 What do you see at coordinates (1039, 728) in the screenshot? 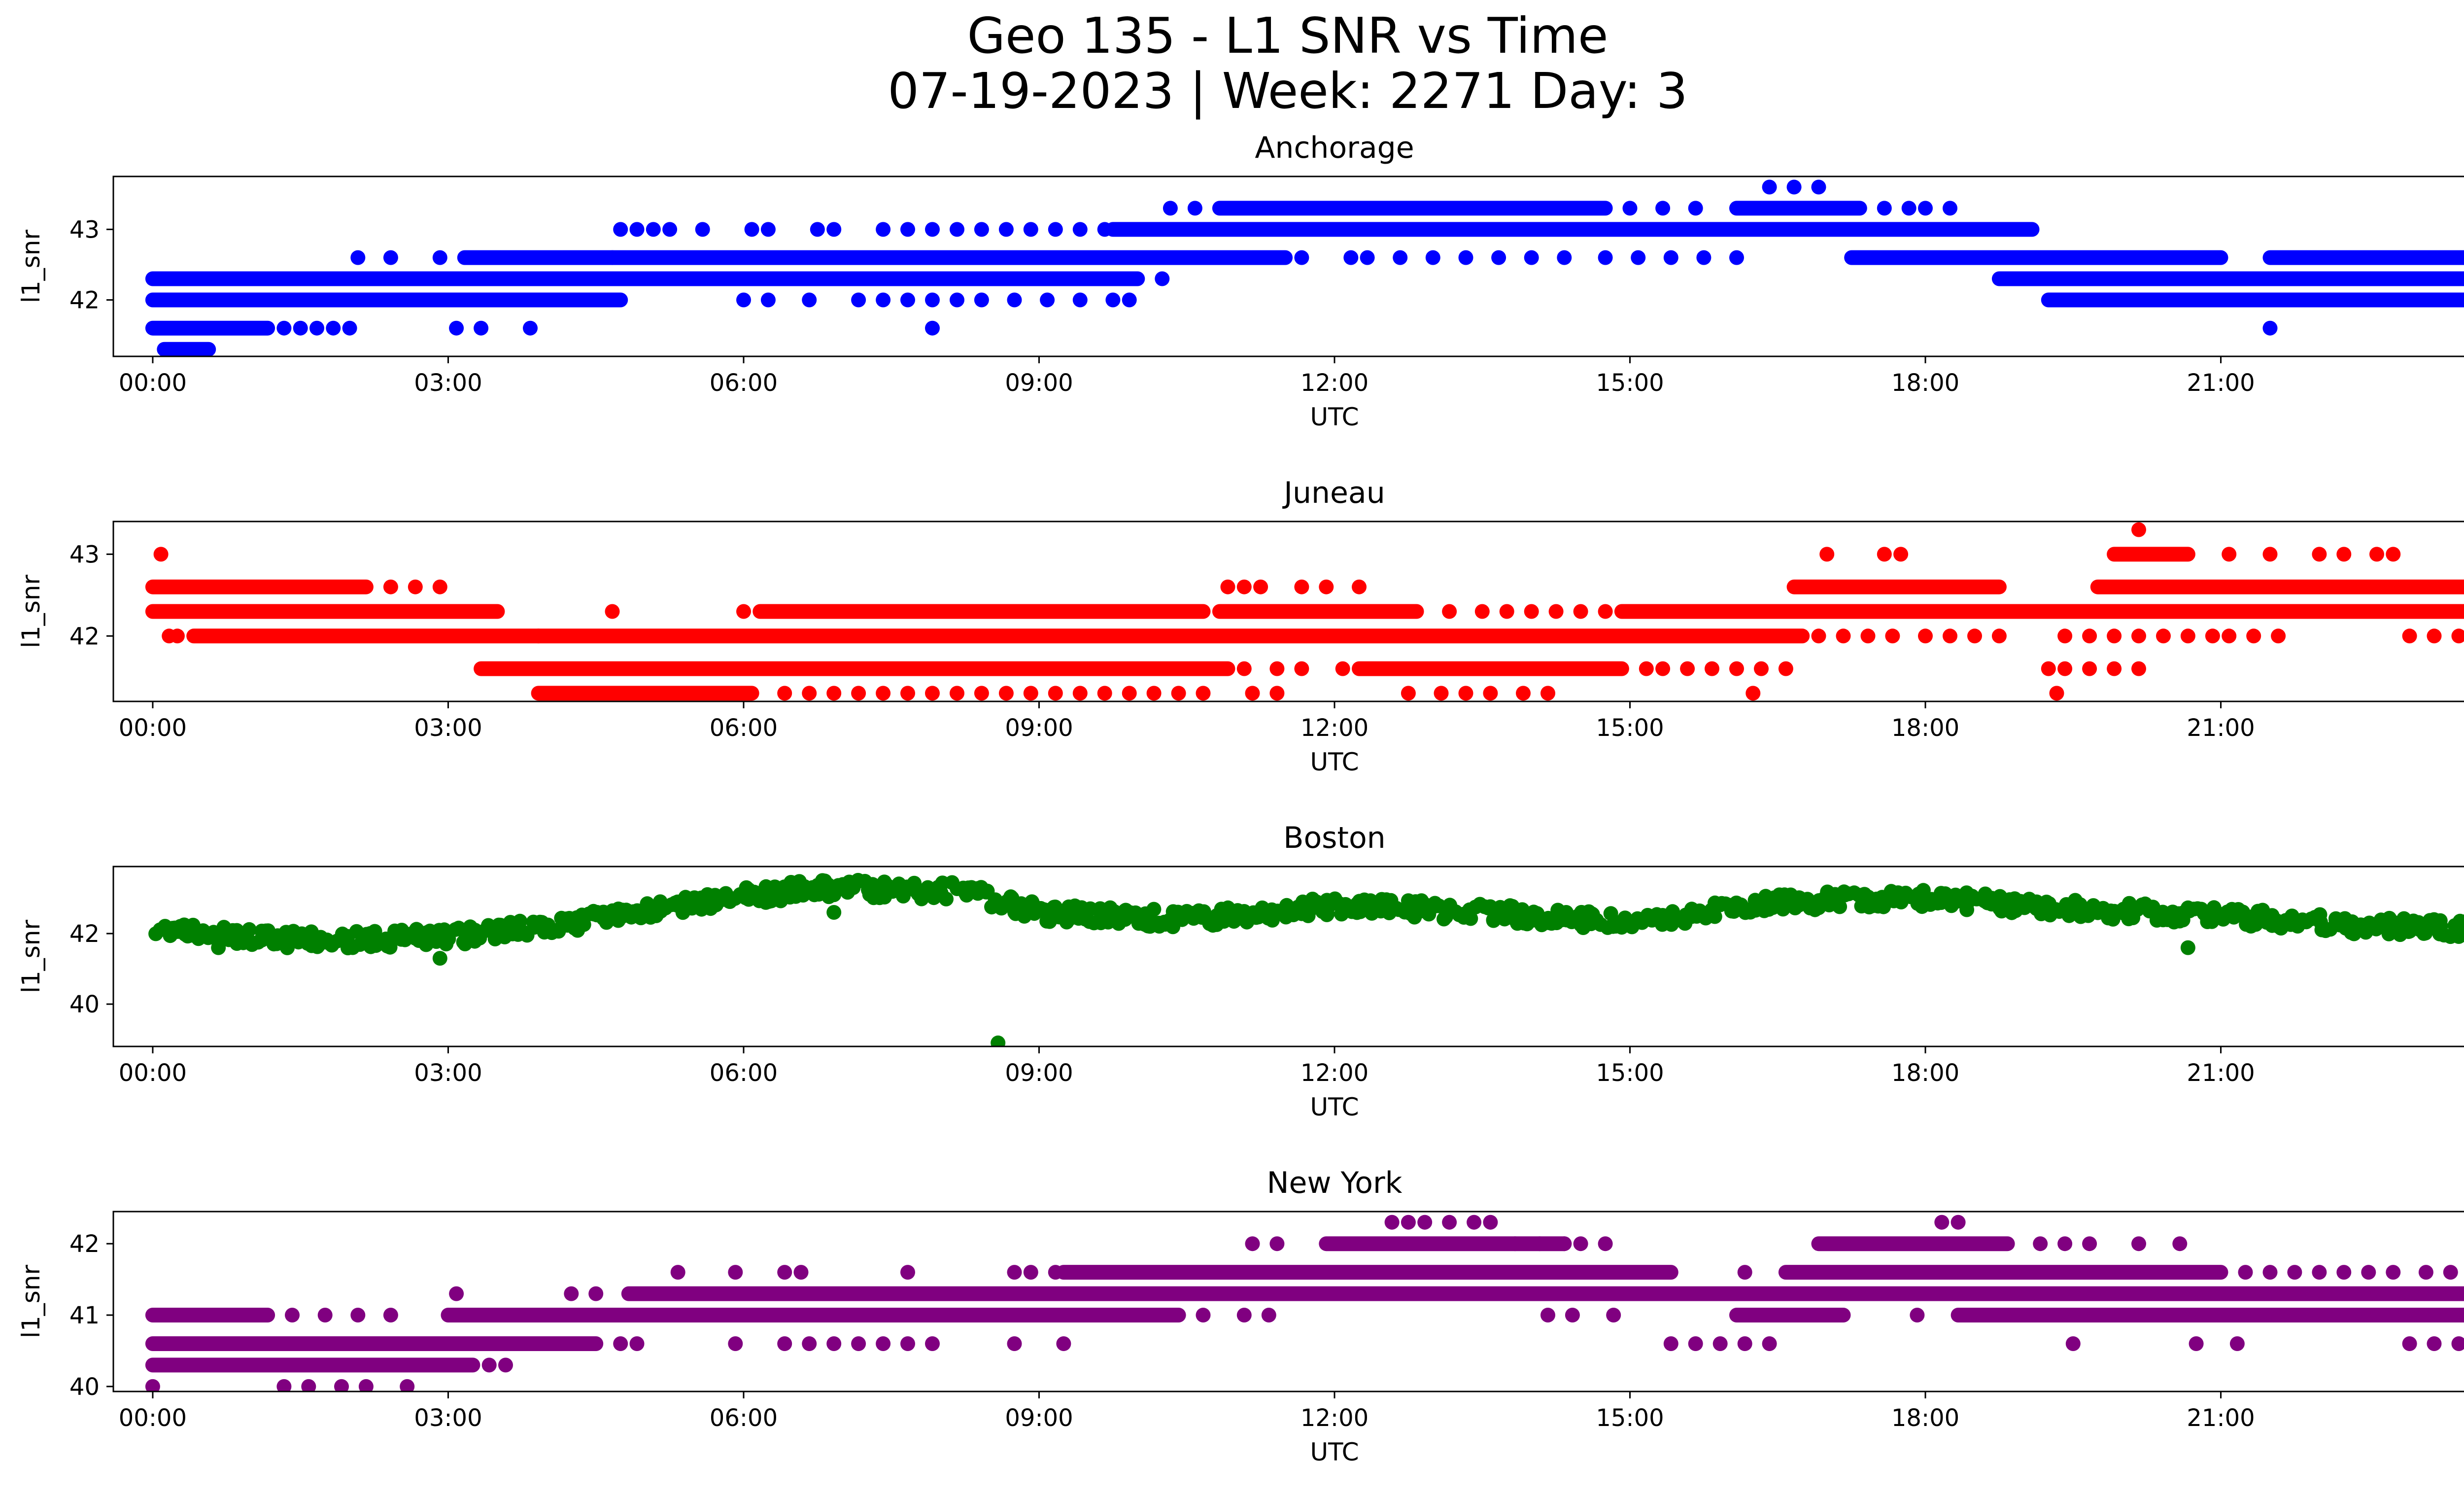
I see `x-tick-label: 09:00` at bounding box center [1039, 728].